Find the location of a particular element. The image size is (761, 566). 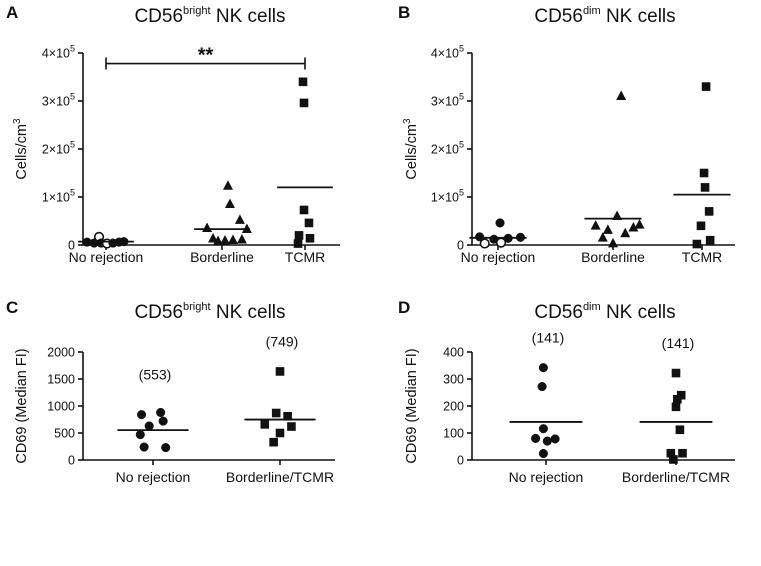

significance-bracket is located at coordinates (205, 63).